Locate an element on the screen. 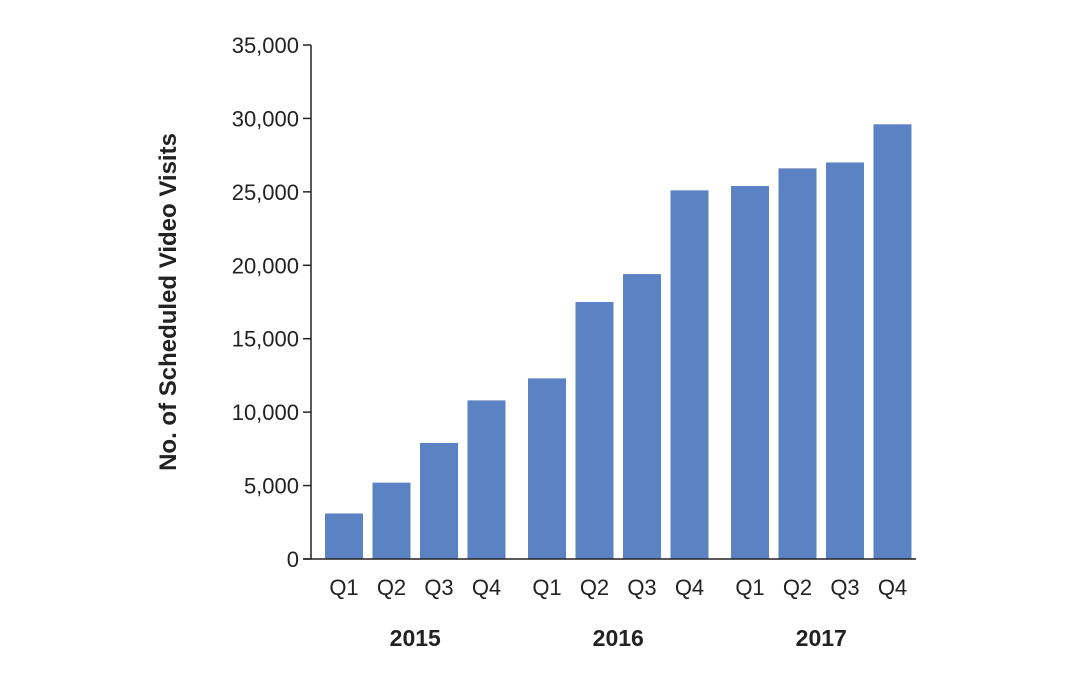  y-tick-label: 10,000 is located at coordinates (265, 412).